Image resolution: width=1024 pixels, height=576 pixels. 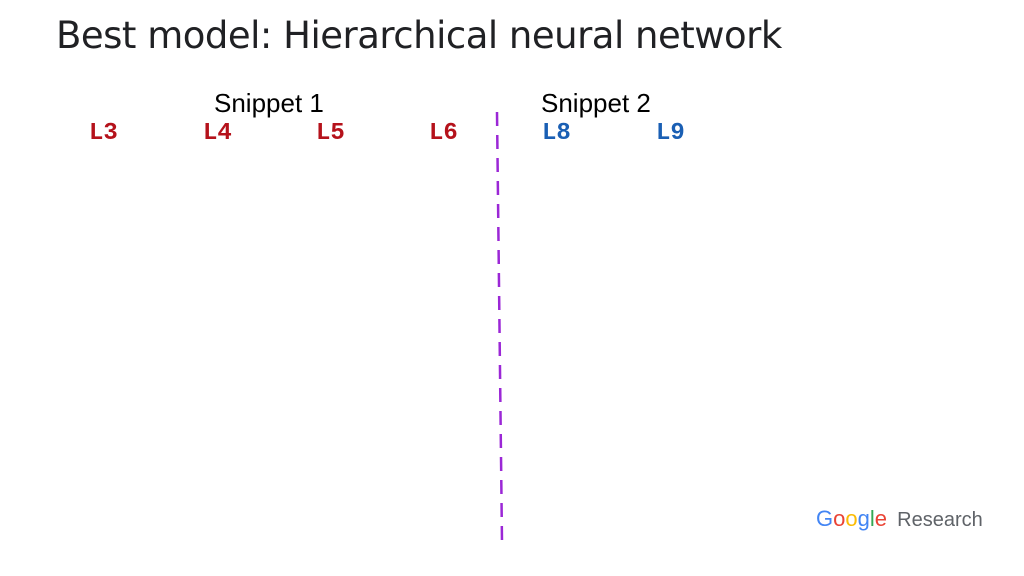 What do you see at coordinates (269, 103) in the screenshot?
I see `snippet-1-label: Snippet 1` at bounding box center [269, 103].